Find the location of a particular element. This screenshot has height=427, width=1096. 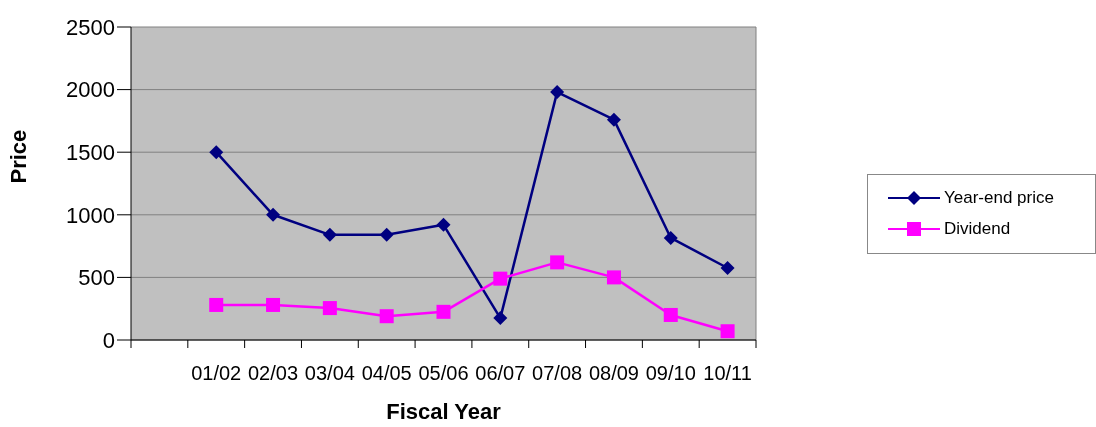

x-axis-title: Fiscal Year is located at coordinates (444, 411).